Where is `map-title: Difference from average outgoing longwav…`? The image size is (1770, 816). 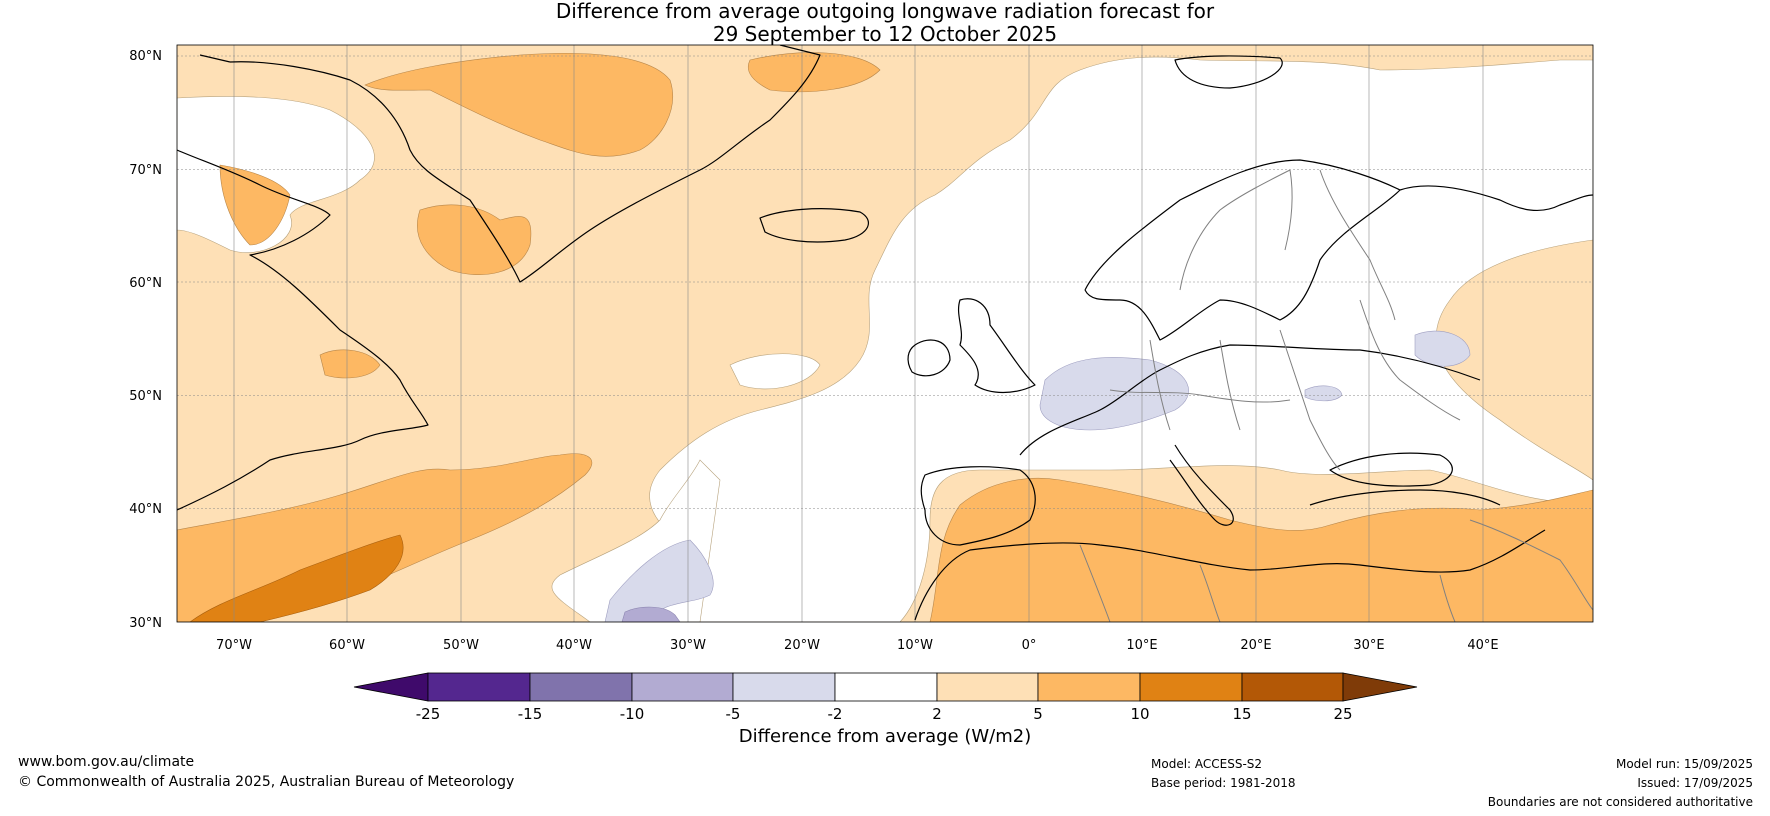 map-title: Difference from average outgoing longwav… is located at coordinates (885, 23).